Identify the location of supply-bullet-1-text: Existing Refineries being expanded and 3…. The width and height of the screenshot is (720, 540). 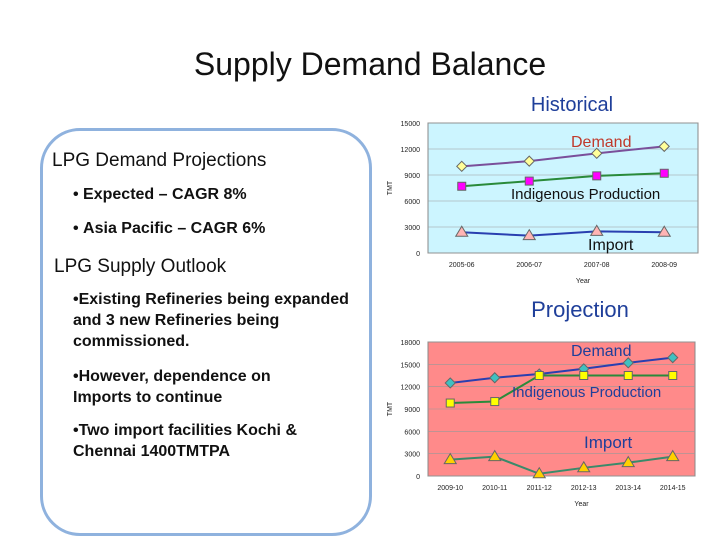
(211, 320).